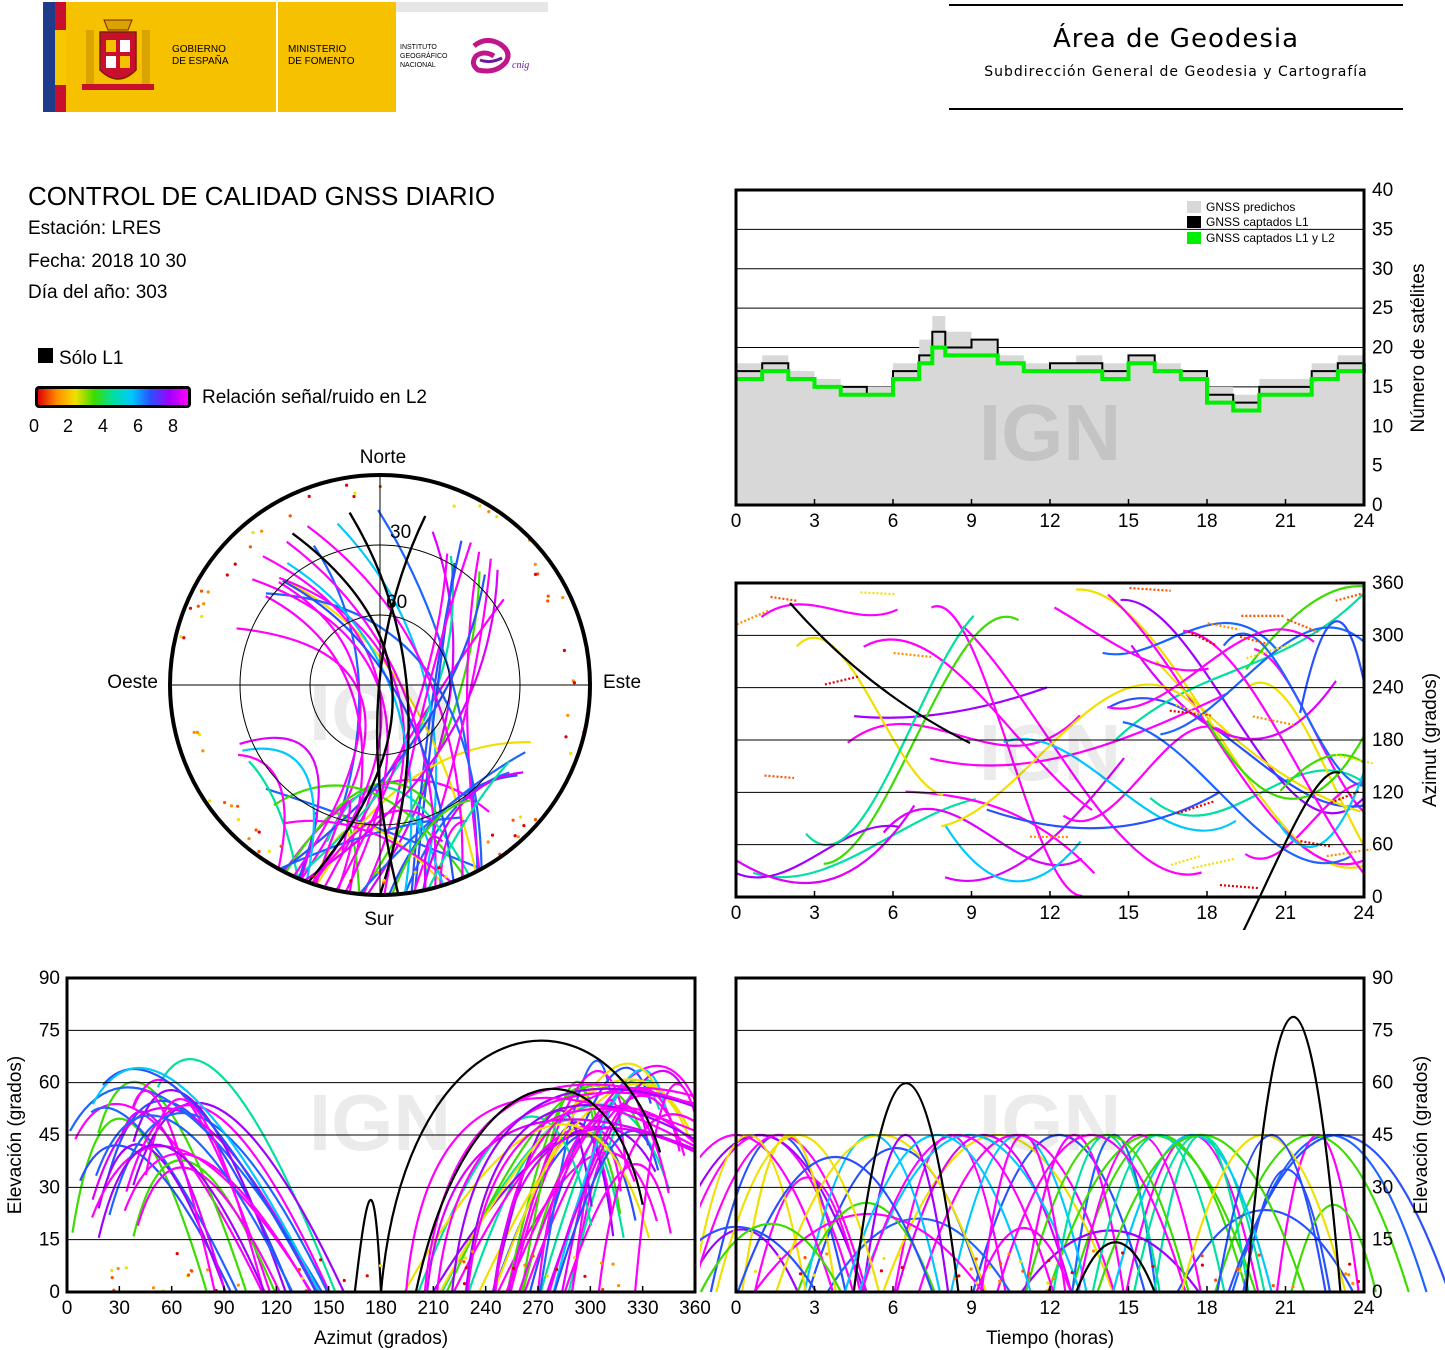  Describe the element at coordinates (1382, 845) in the screenshot. I see `azimuth-time-ytick-label: 60` at that location.